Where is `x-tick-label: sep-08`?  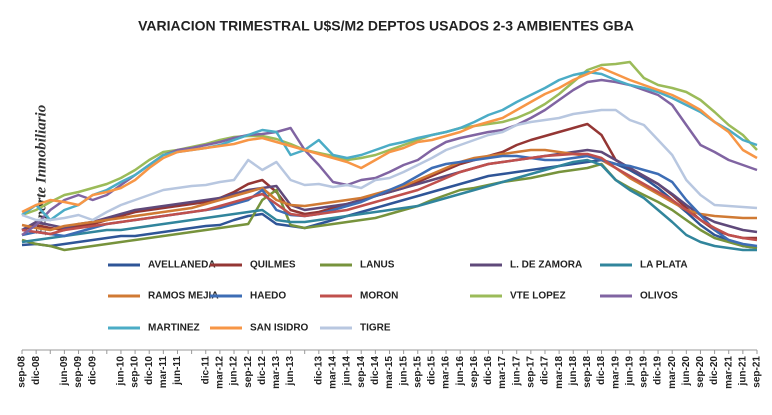
x-tick-label: sep-08 is located at coordinates (22, 372).